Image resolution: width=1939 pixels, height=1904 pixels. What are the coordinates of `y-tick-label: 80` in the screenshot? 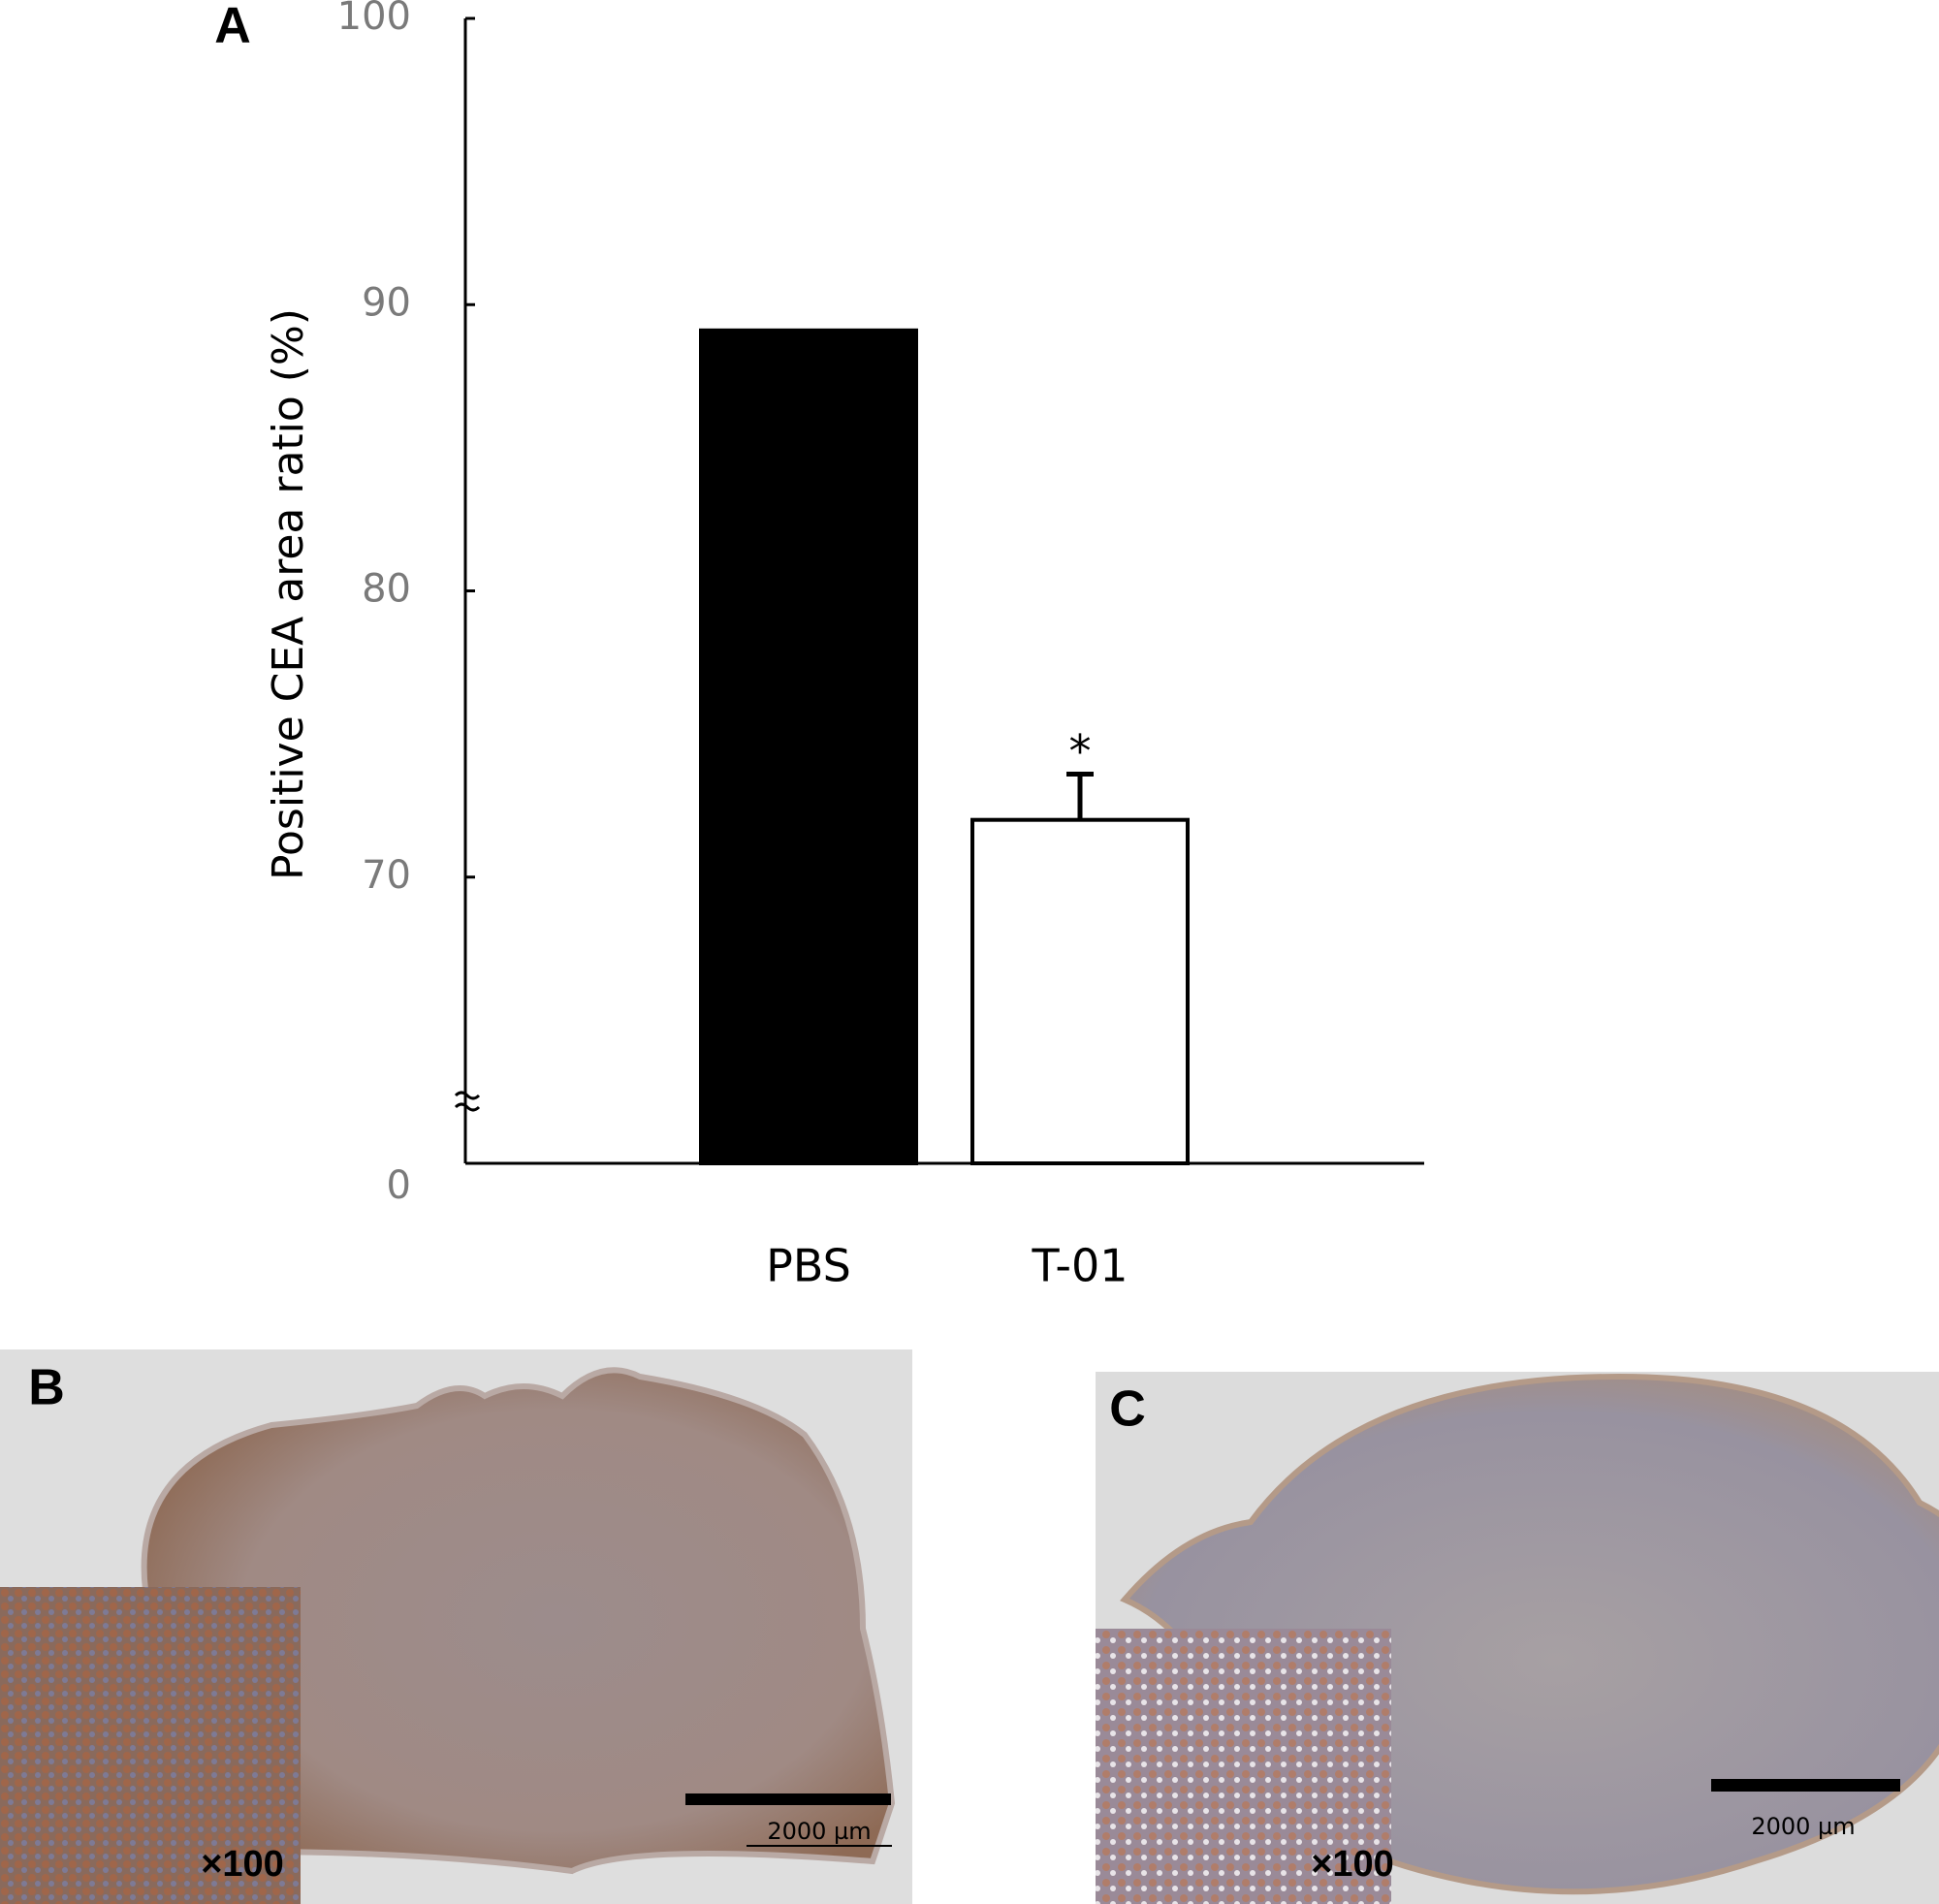 It's located at (386, 589).